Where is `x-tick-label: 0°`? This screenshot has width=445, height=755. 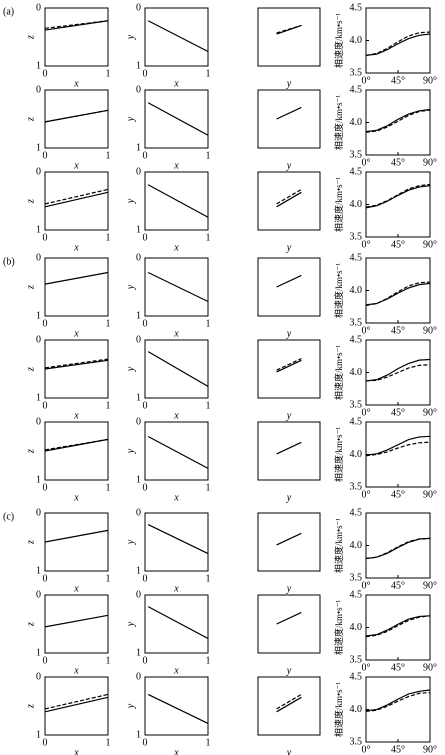
x-tick-label: 0° is located at coordinates (366, 80).